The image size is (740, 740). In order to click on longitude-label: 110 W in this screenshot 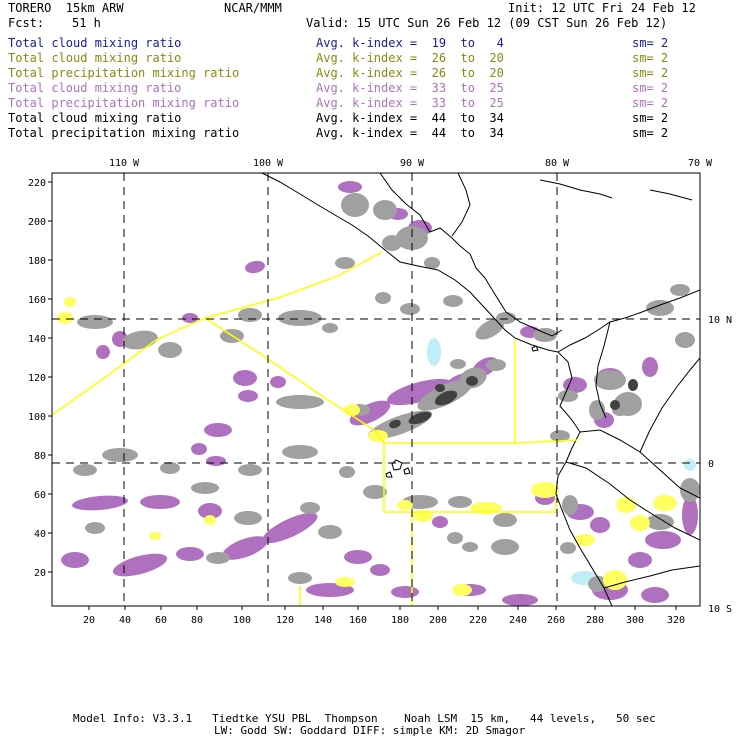, I will do `click(124, 163)`.